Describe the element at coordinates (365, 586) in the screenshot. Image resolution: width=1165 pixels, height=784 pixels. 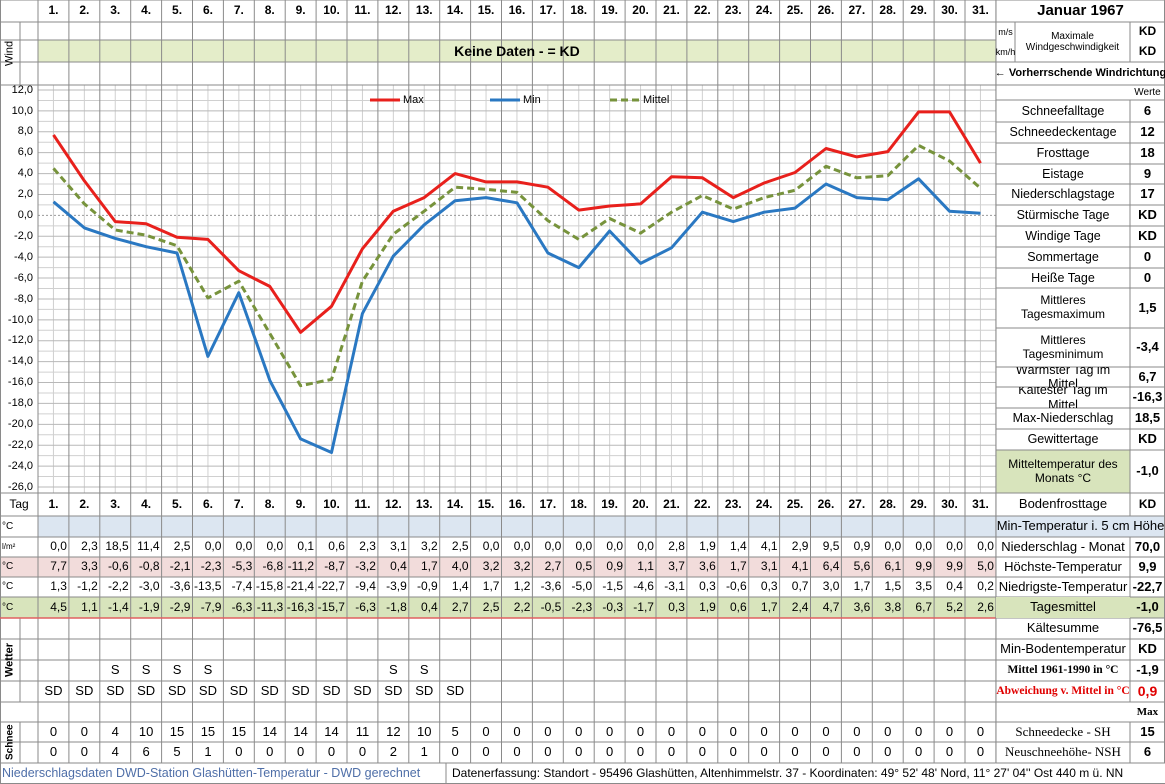
I see `table-cell: -9,4` at that location.